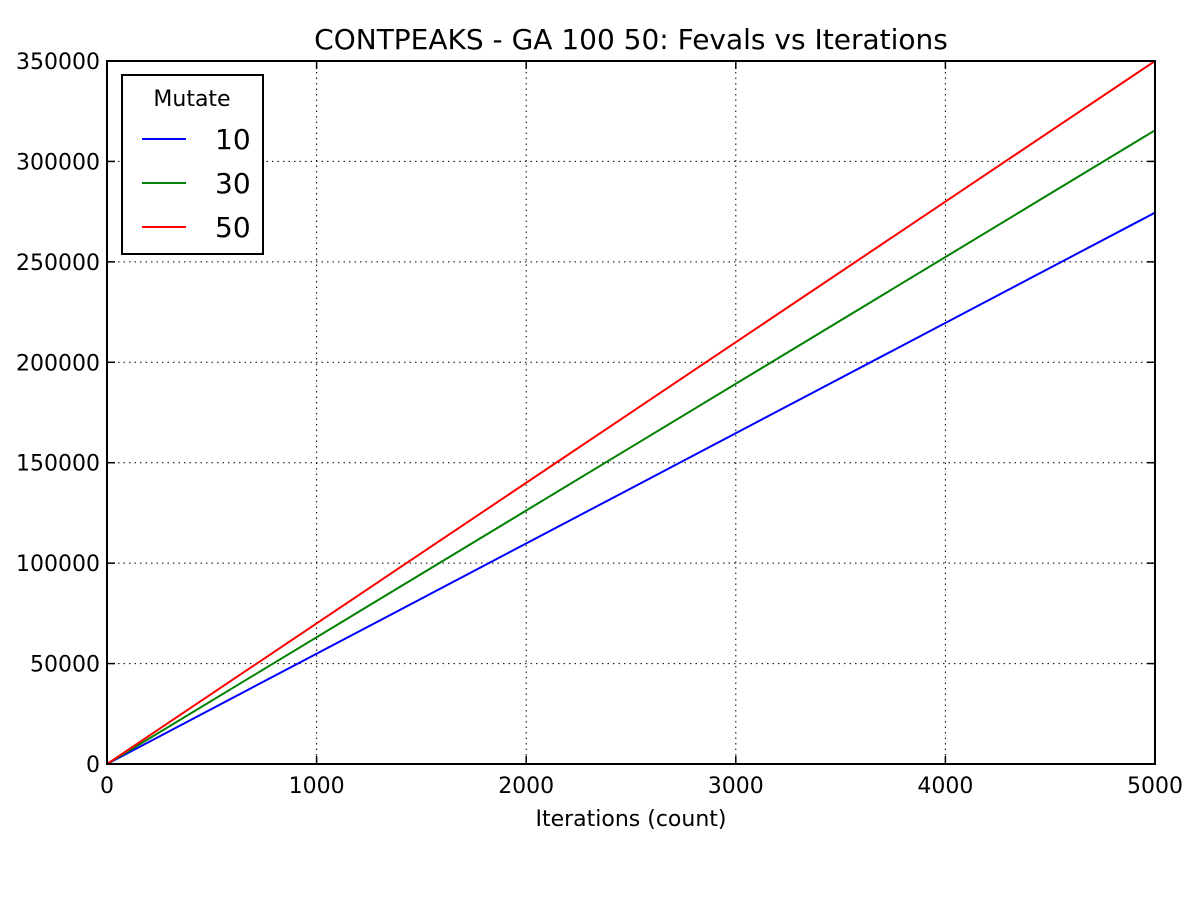  Describe the element at coordinates (630, 819) in the screenshot. I see `x-axis-label: Iterations (count)` at that location.